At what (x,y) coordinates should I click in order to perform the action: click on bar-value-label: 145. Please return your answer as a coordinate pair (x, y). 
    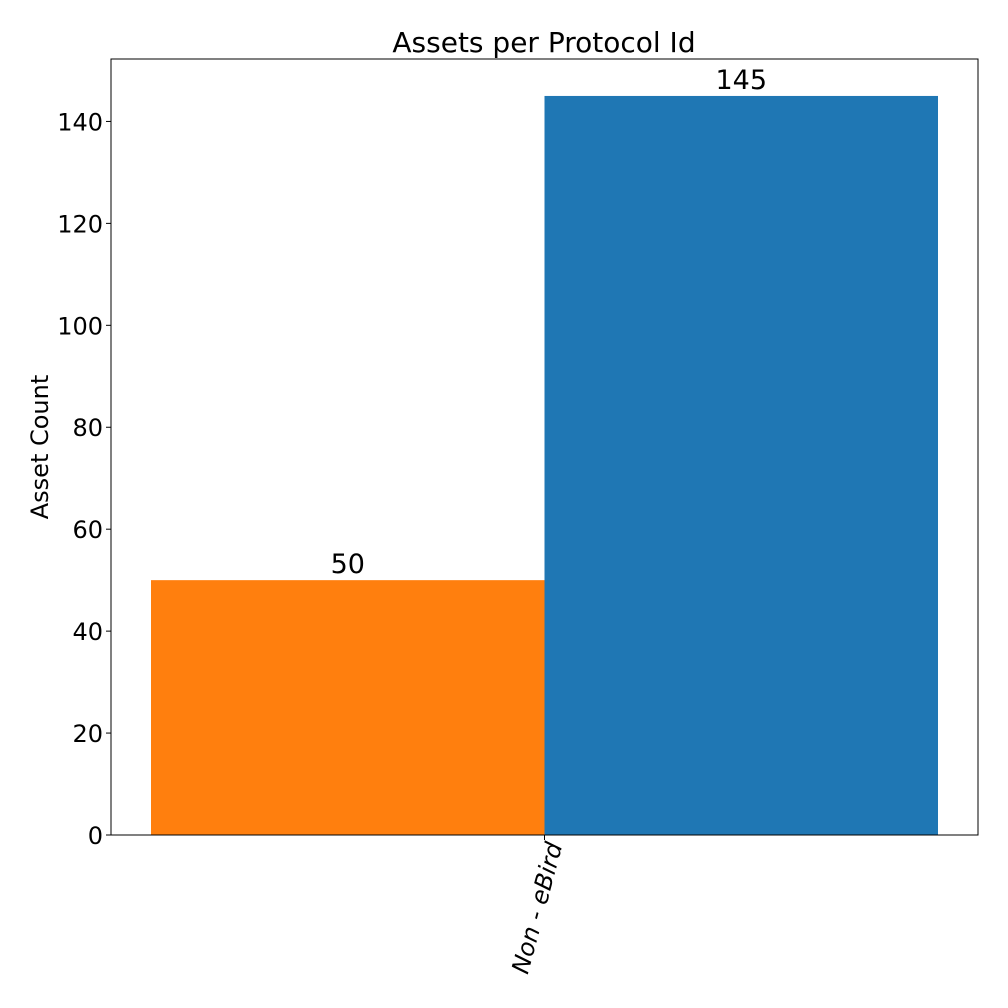
    Looking at the image, I should click on (741, 80).